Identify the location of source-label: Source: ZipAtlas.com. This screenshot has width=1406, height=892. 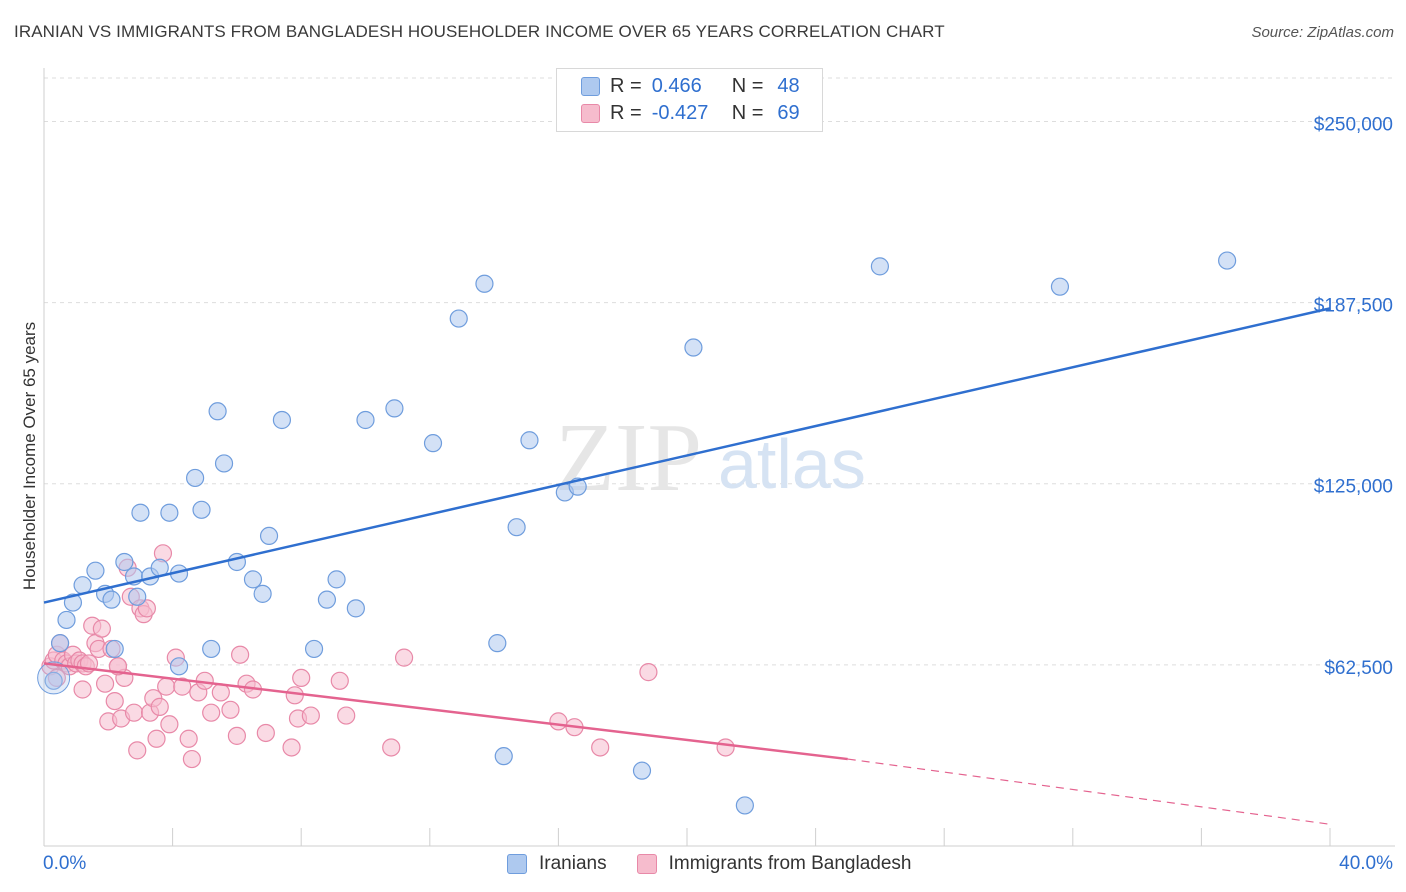
(1322, 32).